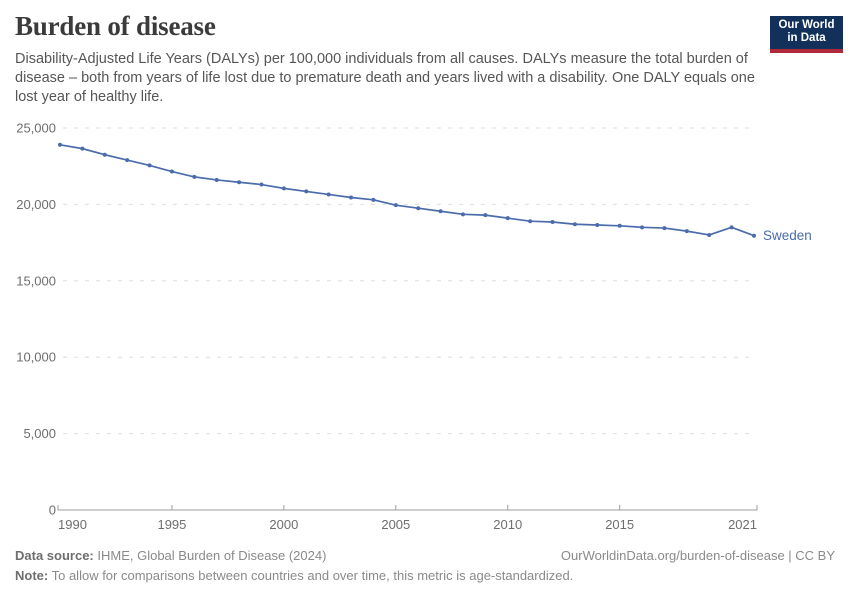 This screenshot has height=600, width=850. What do you see at coordinates (52, 510) in the screenshot?
I see `y-axis-tick-label: 0` at bounding box center [52, 510].